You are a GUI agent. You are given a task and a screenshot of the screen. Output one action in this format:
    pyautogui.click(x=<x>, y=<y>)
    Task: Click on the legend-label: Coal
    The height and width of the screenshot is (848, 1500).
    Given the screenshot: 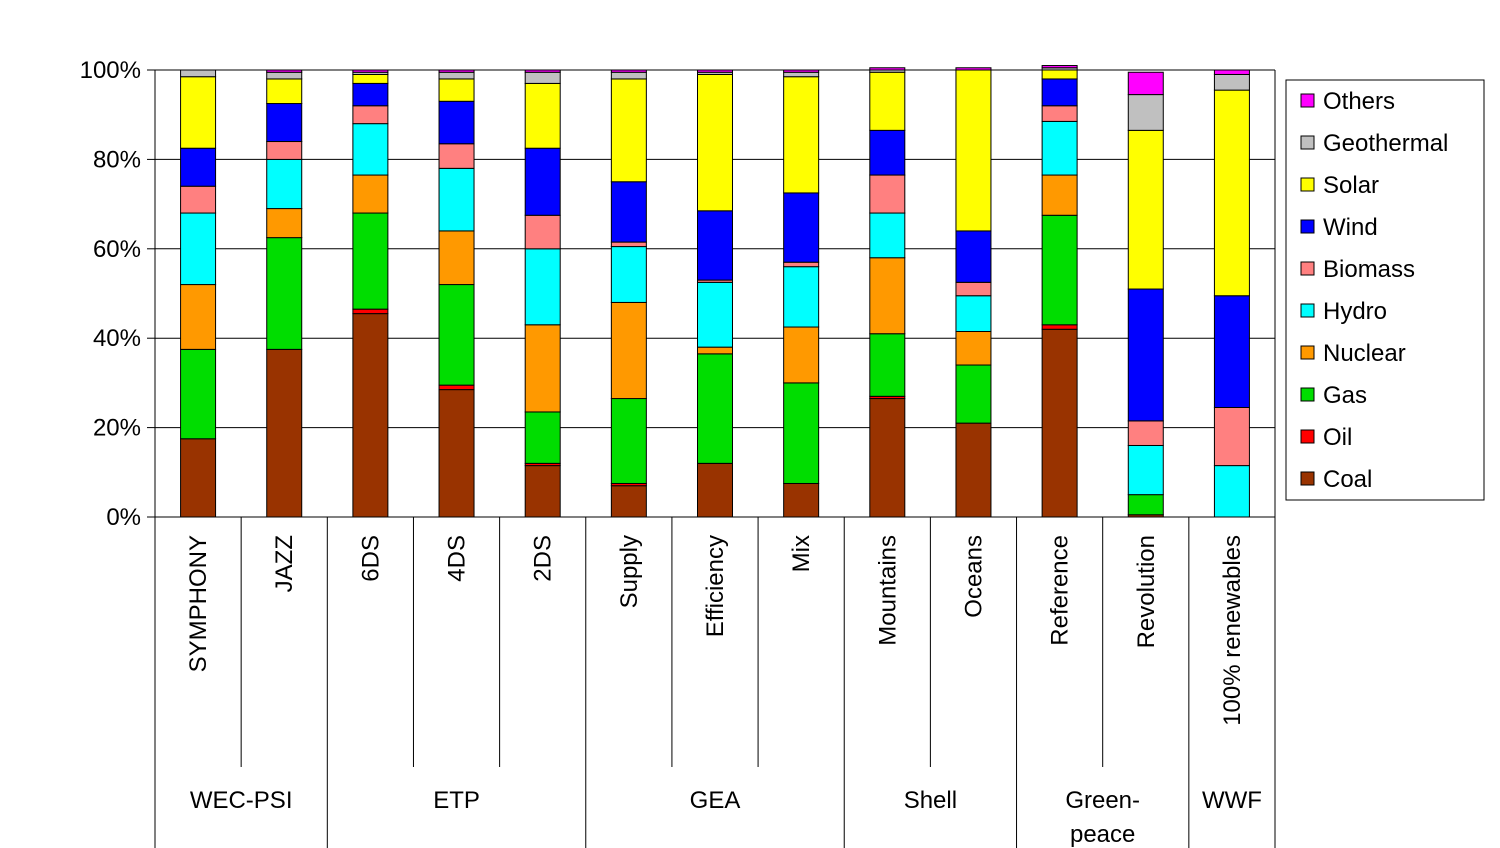 What is the action you would take?
    pyautogui.click(x=1347, y=479)
    